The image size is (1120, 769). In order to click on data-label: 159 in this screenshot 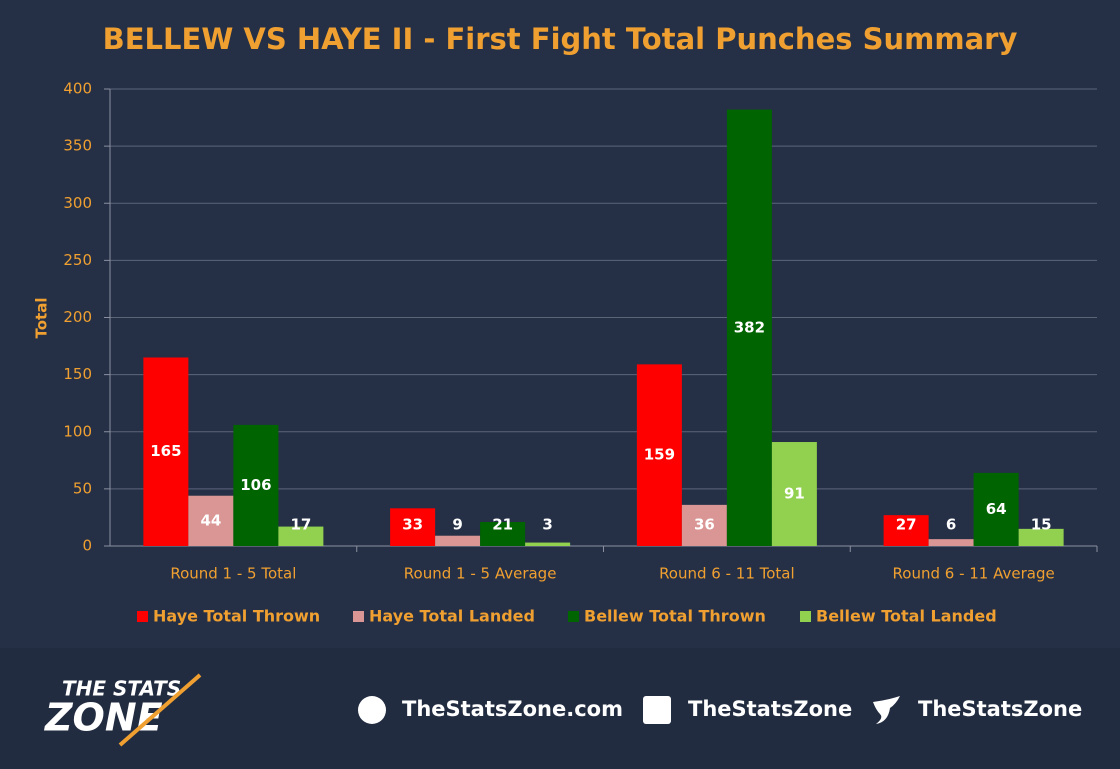, I will do `click(659, 455)`.